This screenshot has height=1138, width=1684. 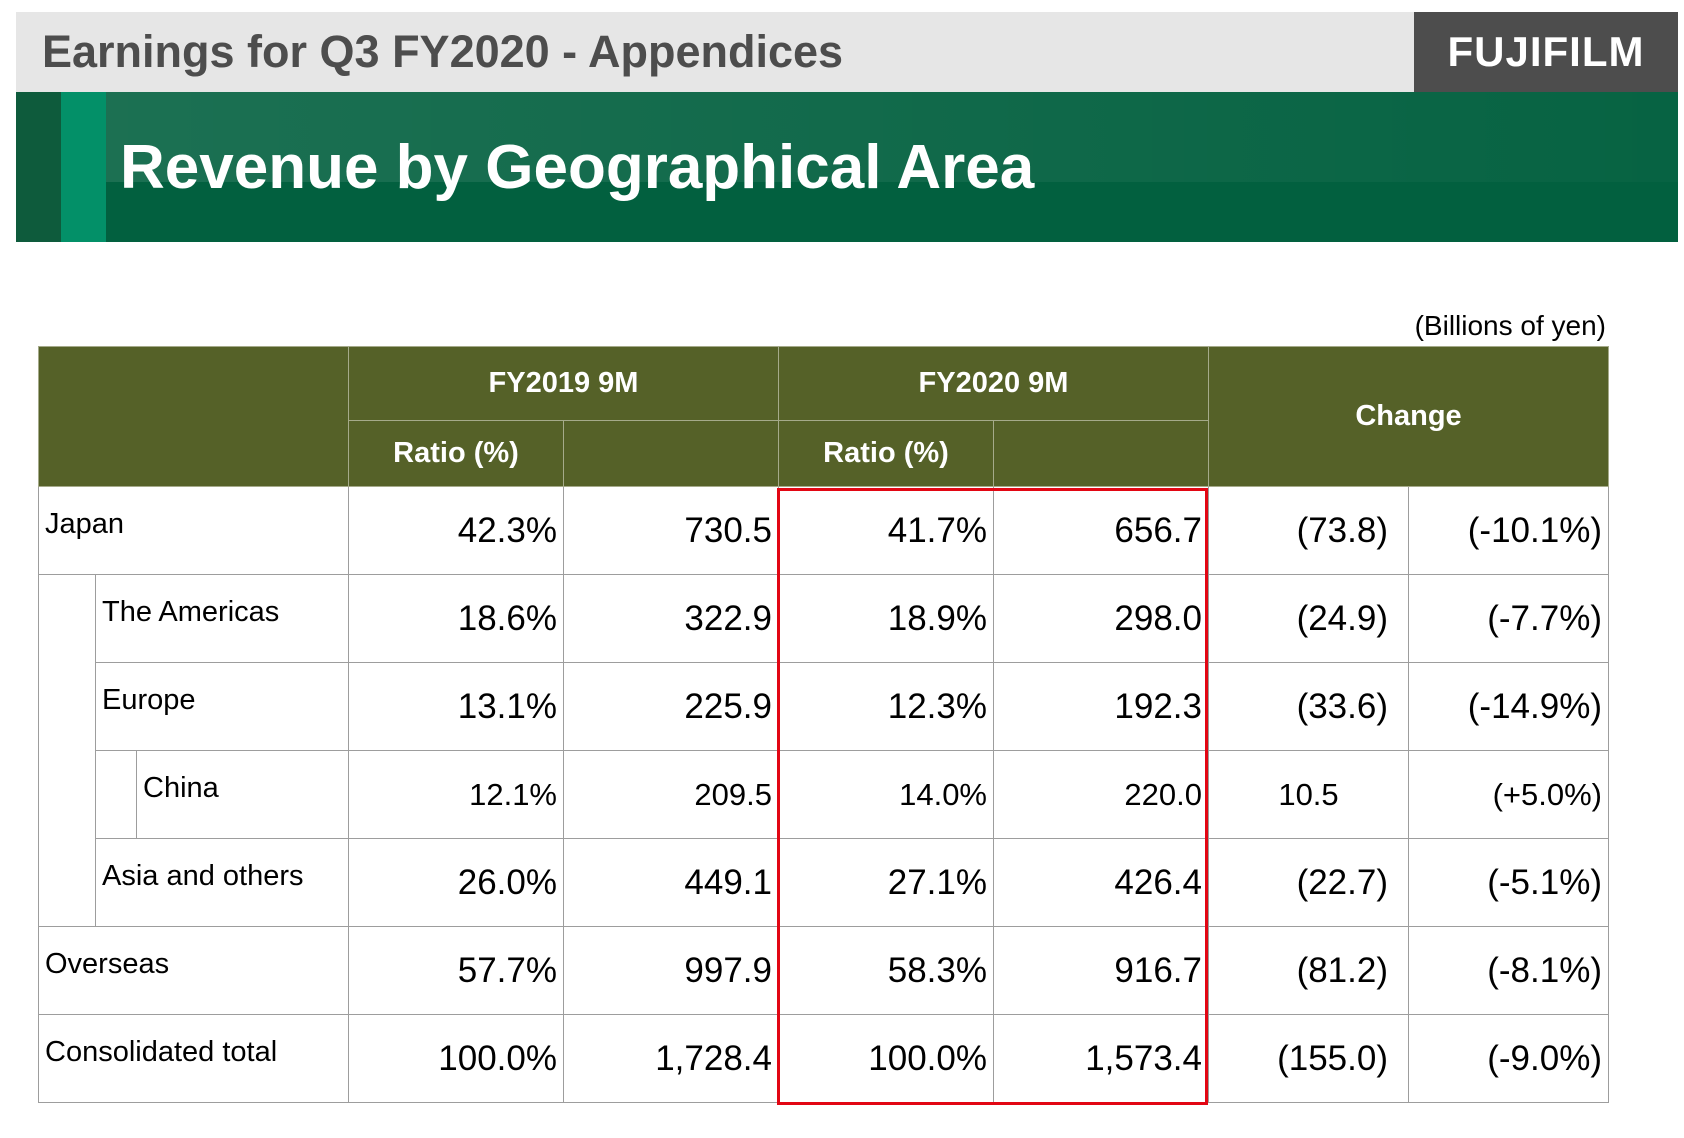 I want to click on ratio-fy2019: 18.6%, so click(x=456, y=618).